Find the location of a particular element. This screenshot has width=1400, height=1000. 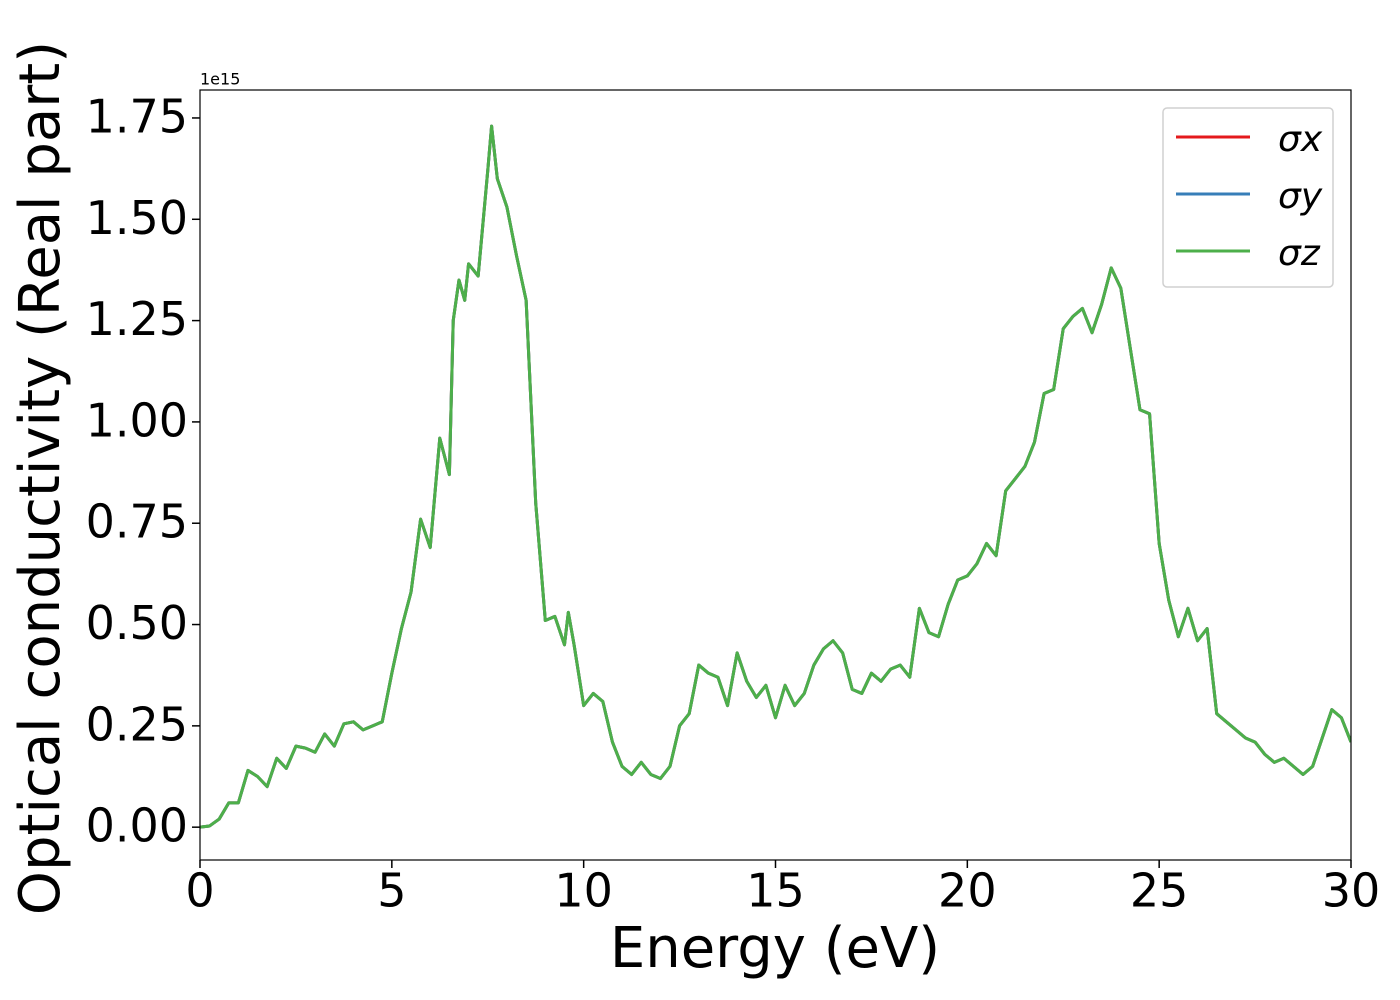

x-tick-label: 5 is located at coordinates (391, 891).